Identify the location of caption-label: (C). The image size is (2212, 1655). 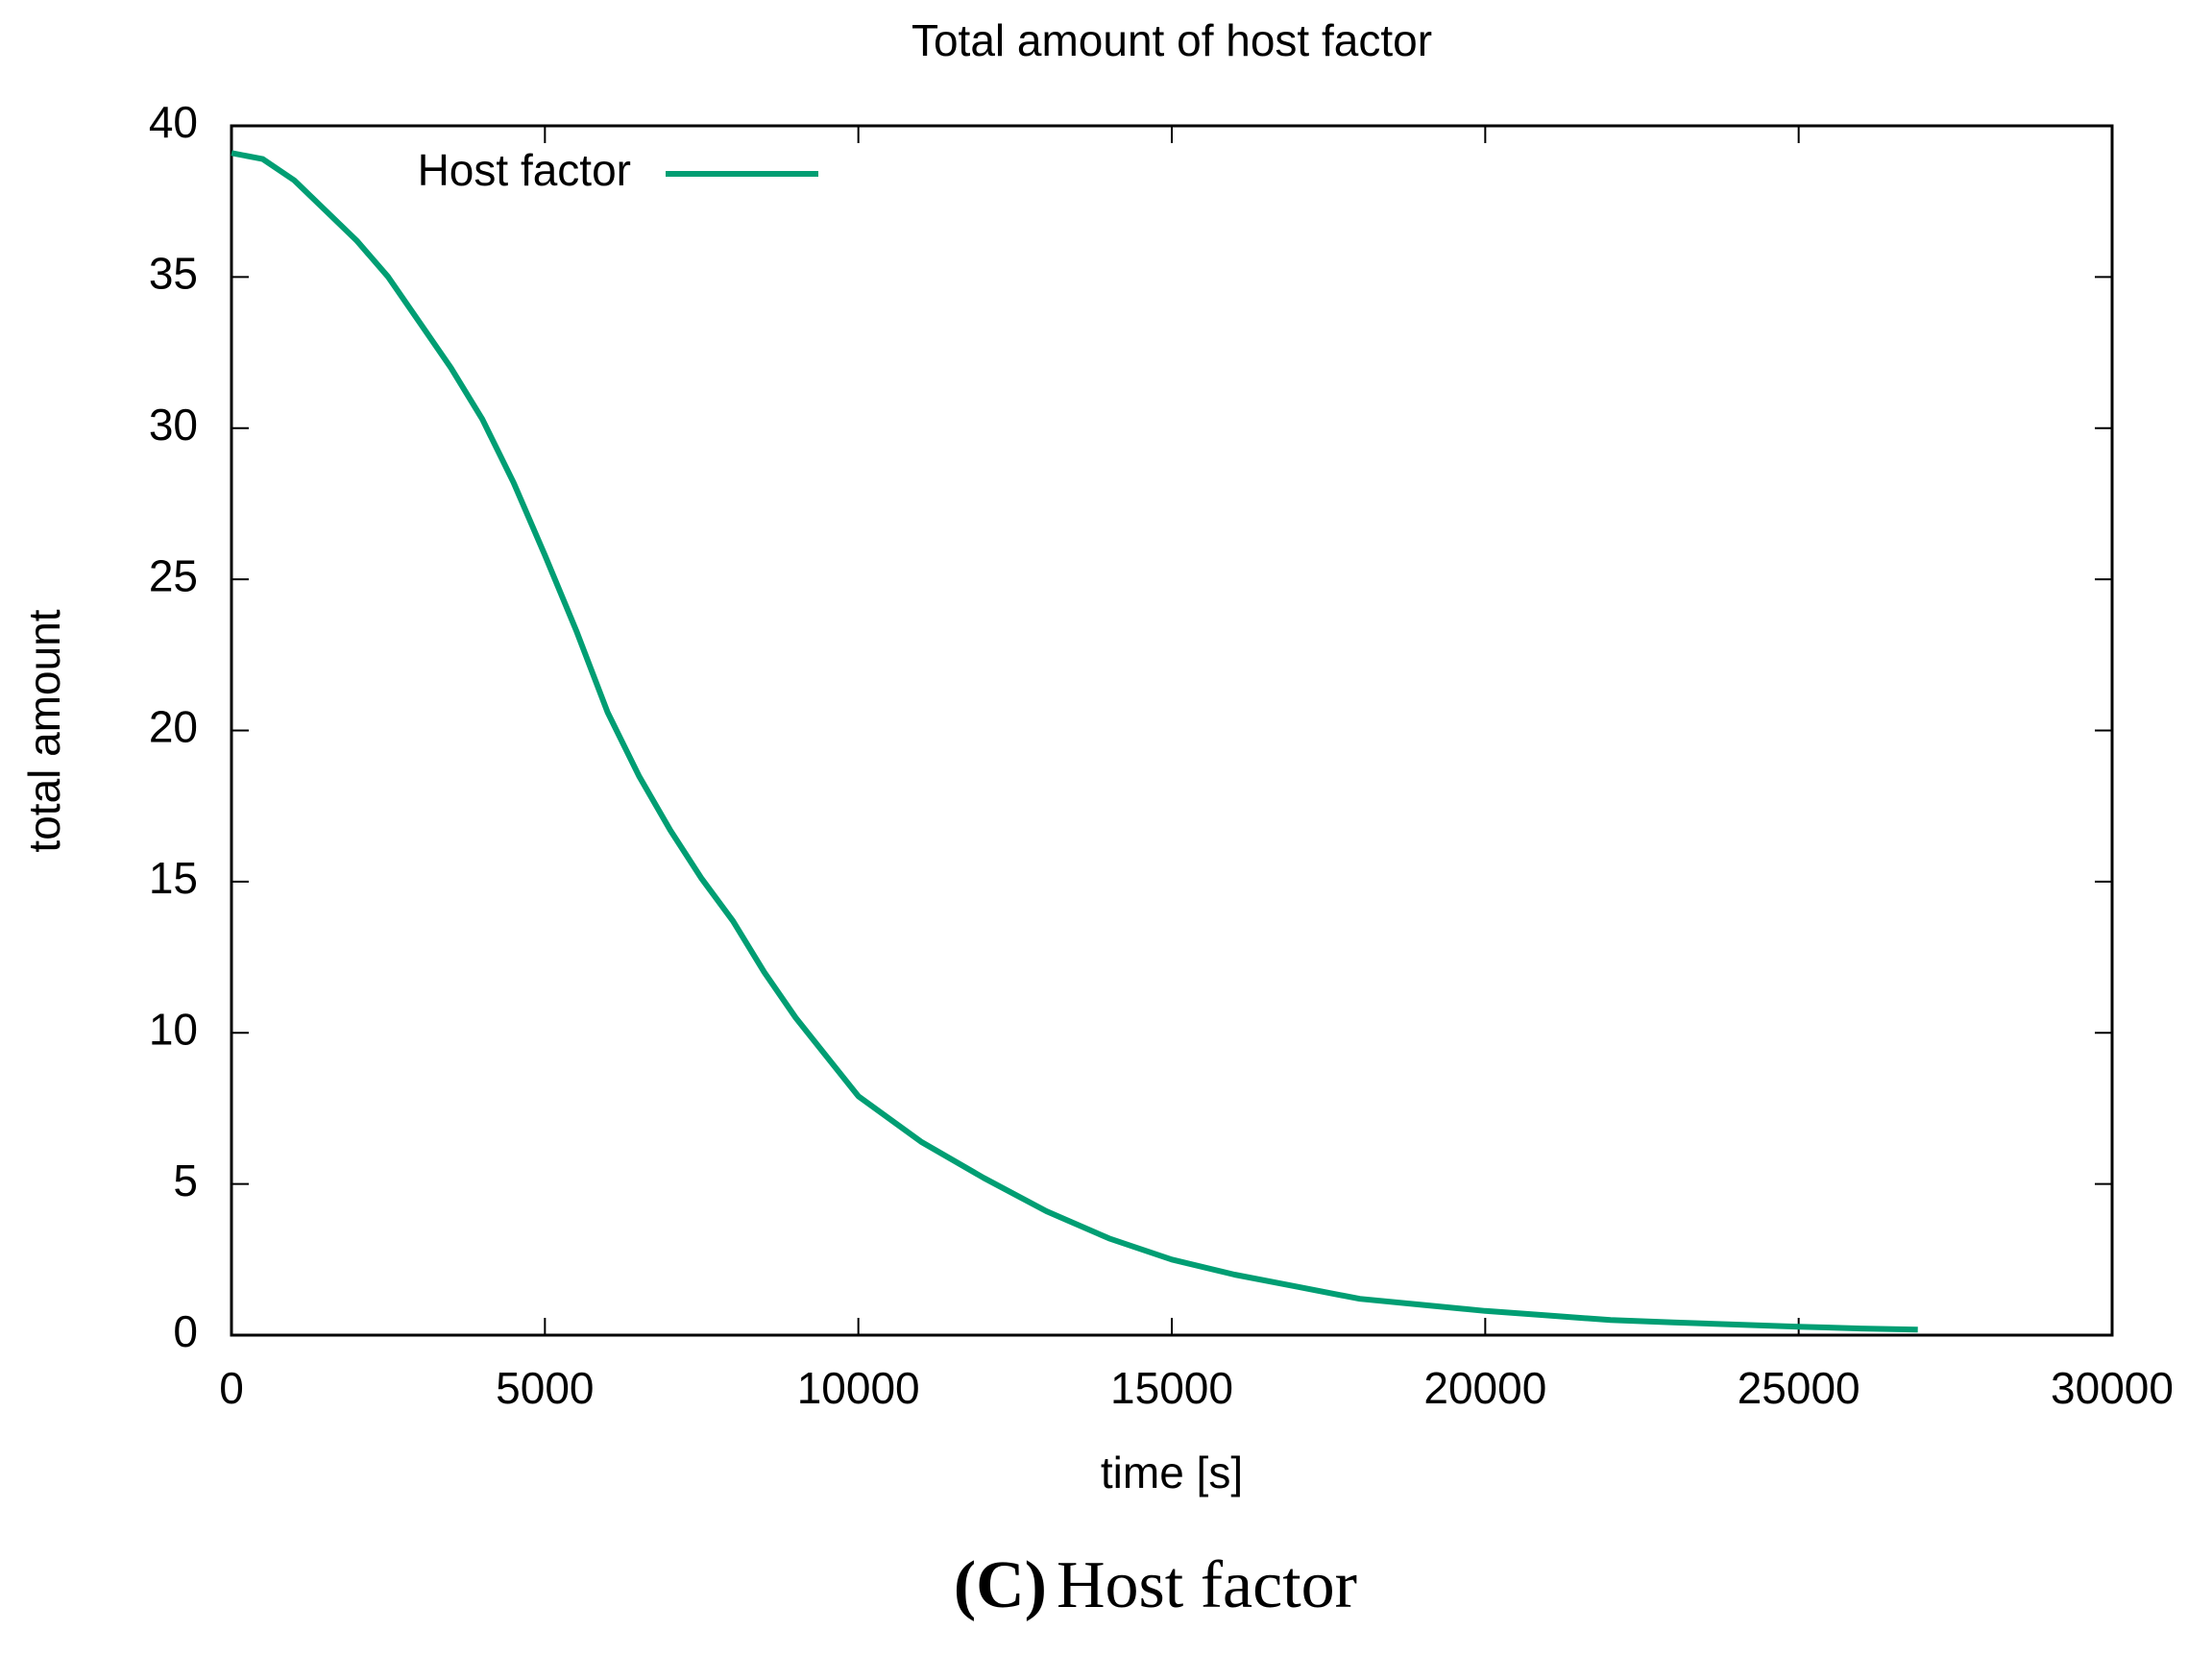
(1000, 1585).